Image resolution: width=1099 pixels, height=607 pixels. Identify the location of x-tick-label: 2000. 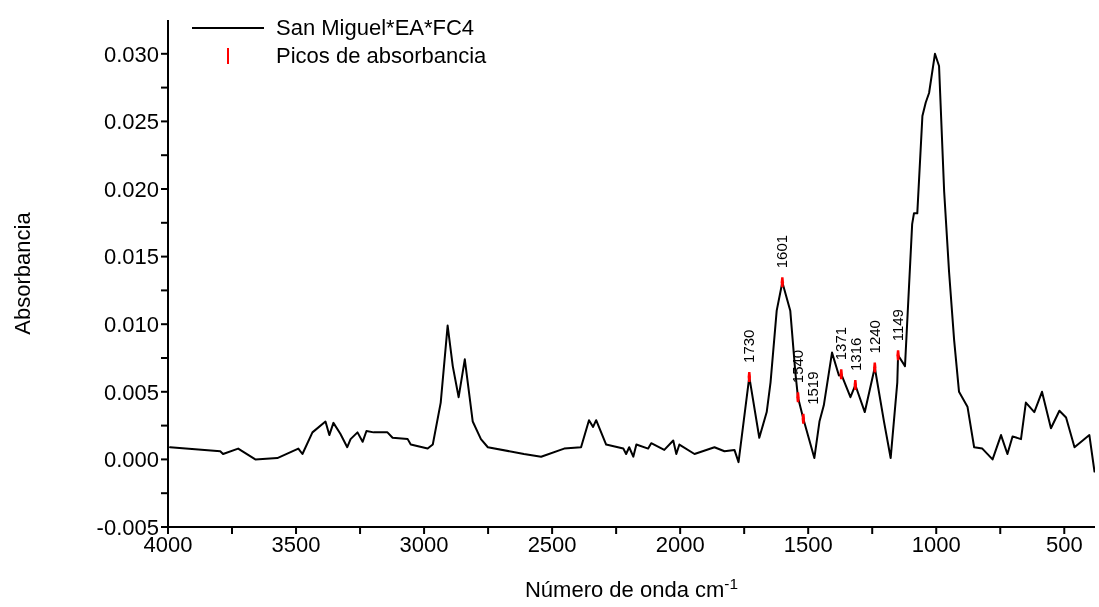
(680, 544).